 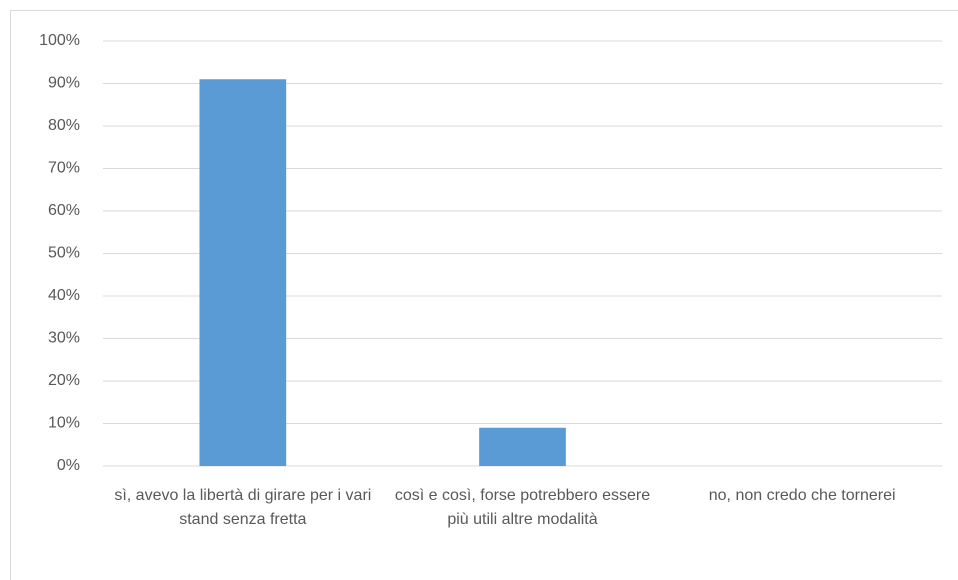 What do you see at coordinates (68, 465) in the screenshot?
I see `y-tick-label: 0%` at bounding box center [68, 465].